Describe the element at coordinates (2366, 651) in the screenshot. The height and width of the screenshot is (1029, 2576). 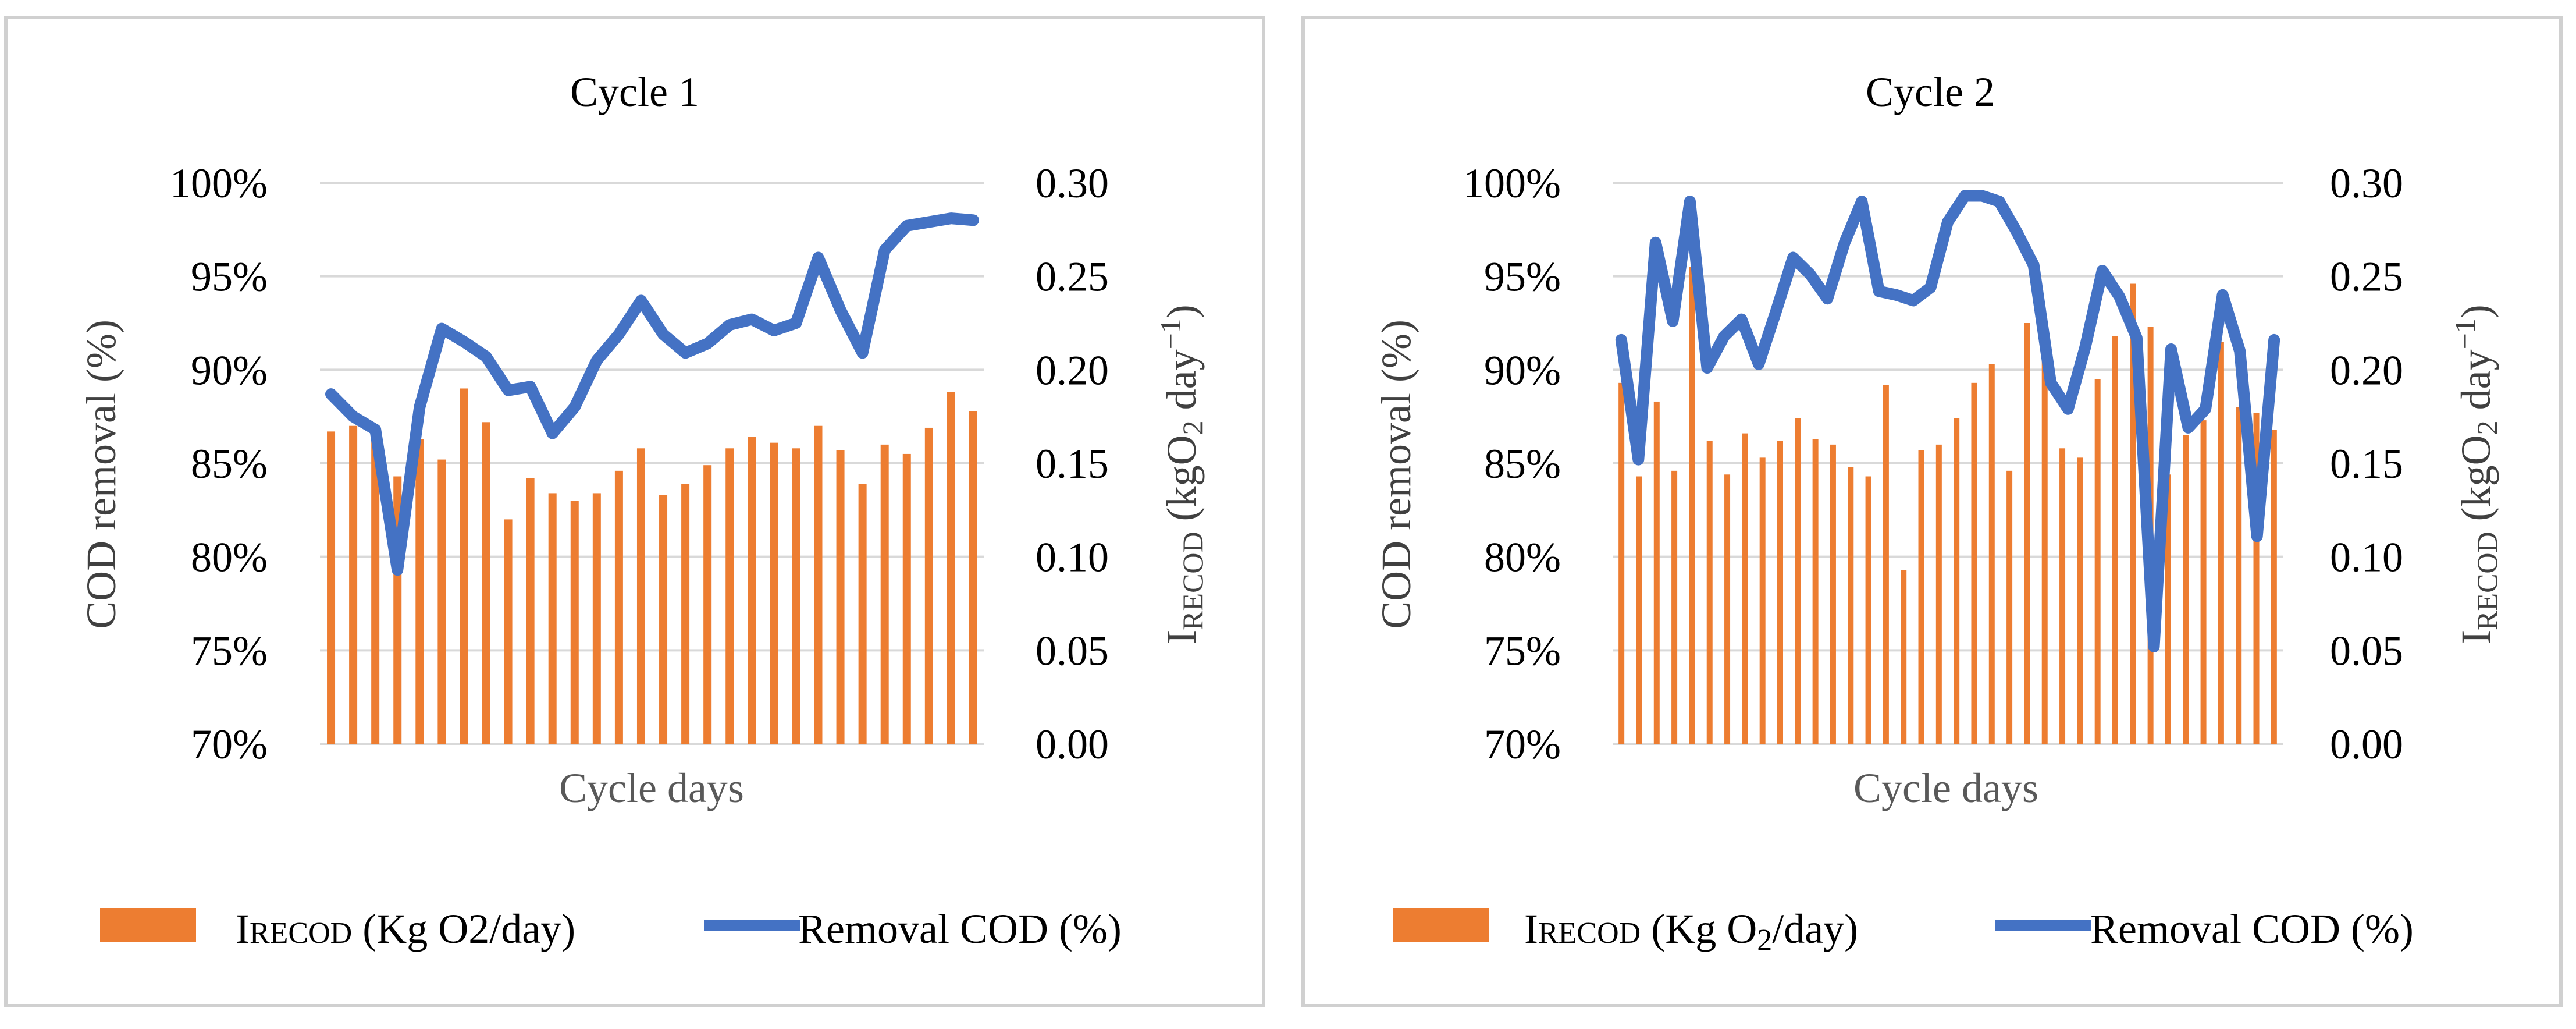
I see `right-tick-label: 0.05` at that location.